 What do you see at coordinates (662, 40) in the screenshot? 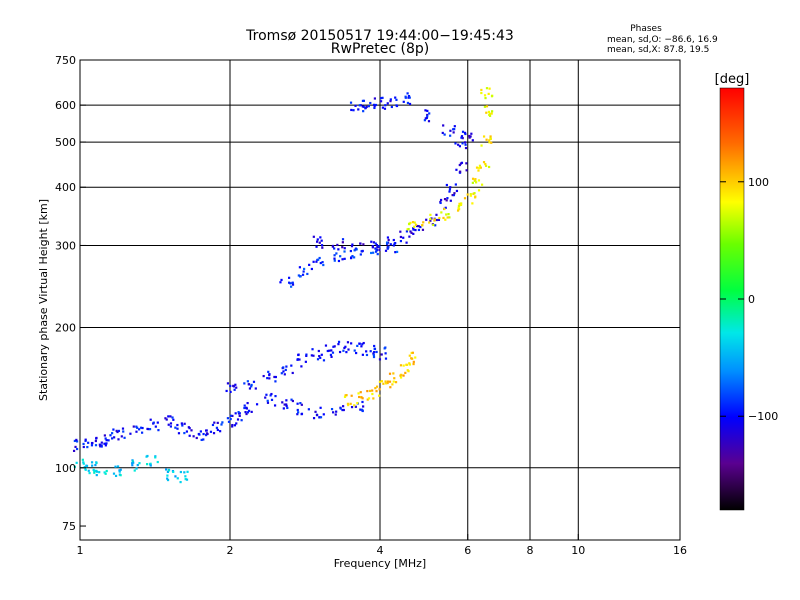
I see `legend-line-o: mean, sd,O: −86.6, 16.9` at bounding box center [662, 40].